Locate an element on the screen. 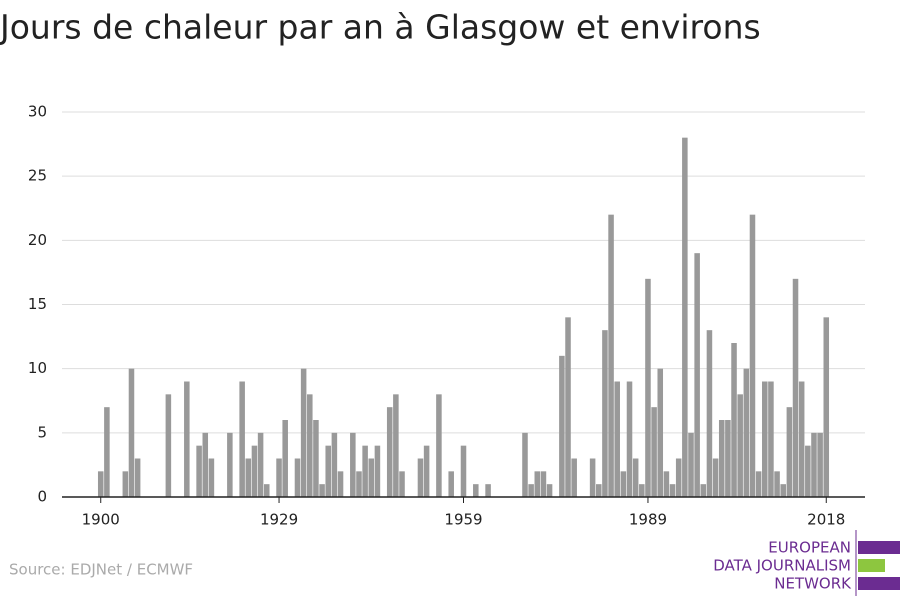 This screenshot has height=600, width=900. logo-text: EUROPEAN is located at coordinates (809, 548).